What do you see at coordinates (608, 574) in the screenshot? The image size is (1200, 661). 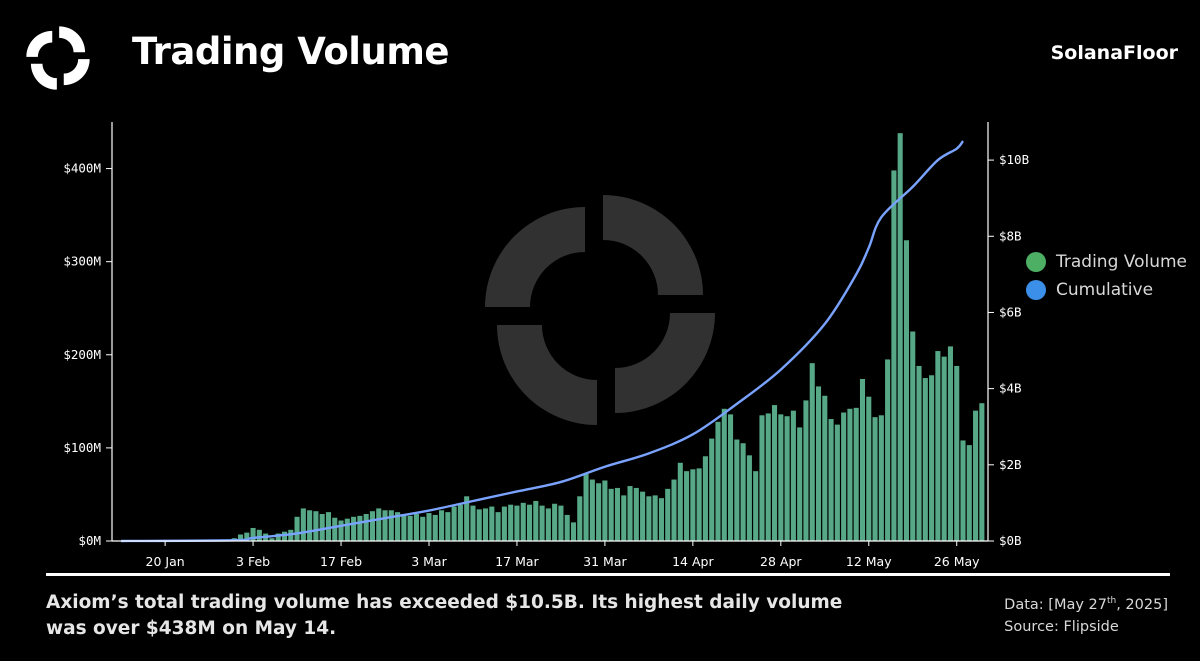 I see `footer-divider` at bounding box center [608, 574].